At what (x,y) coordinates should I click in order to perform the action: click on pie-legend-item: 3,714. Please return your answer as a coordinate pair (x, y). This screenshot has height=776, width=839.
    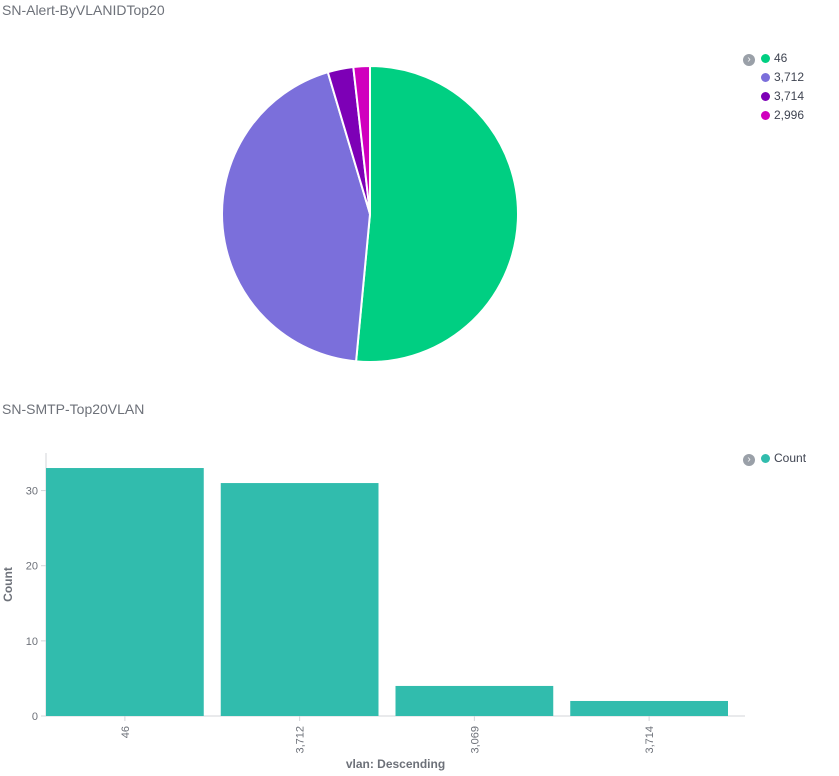
    Looking at the image, I should click on (782, 96).